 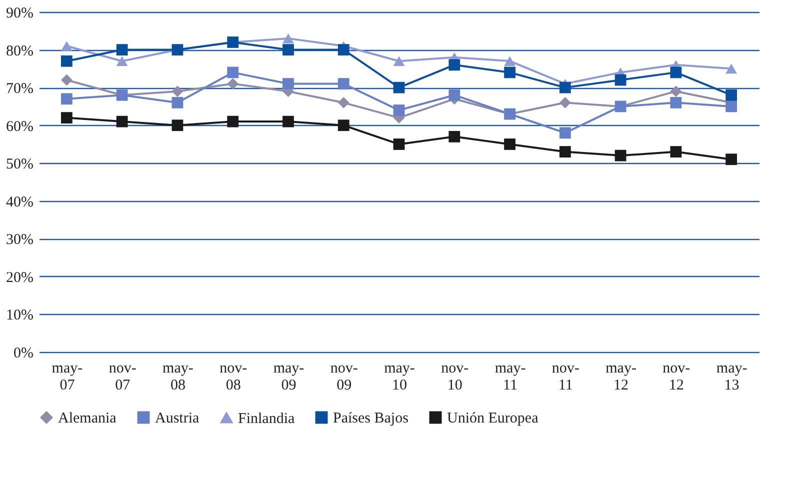 I want to click on x-tick-label: nov-10, so click(x=455, y=377).